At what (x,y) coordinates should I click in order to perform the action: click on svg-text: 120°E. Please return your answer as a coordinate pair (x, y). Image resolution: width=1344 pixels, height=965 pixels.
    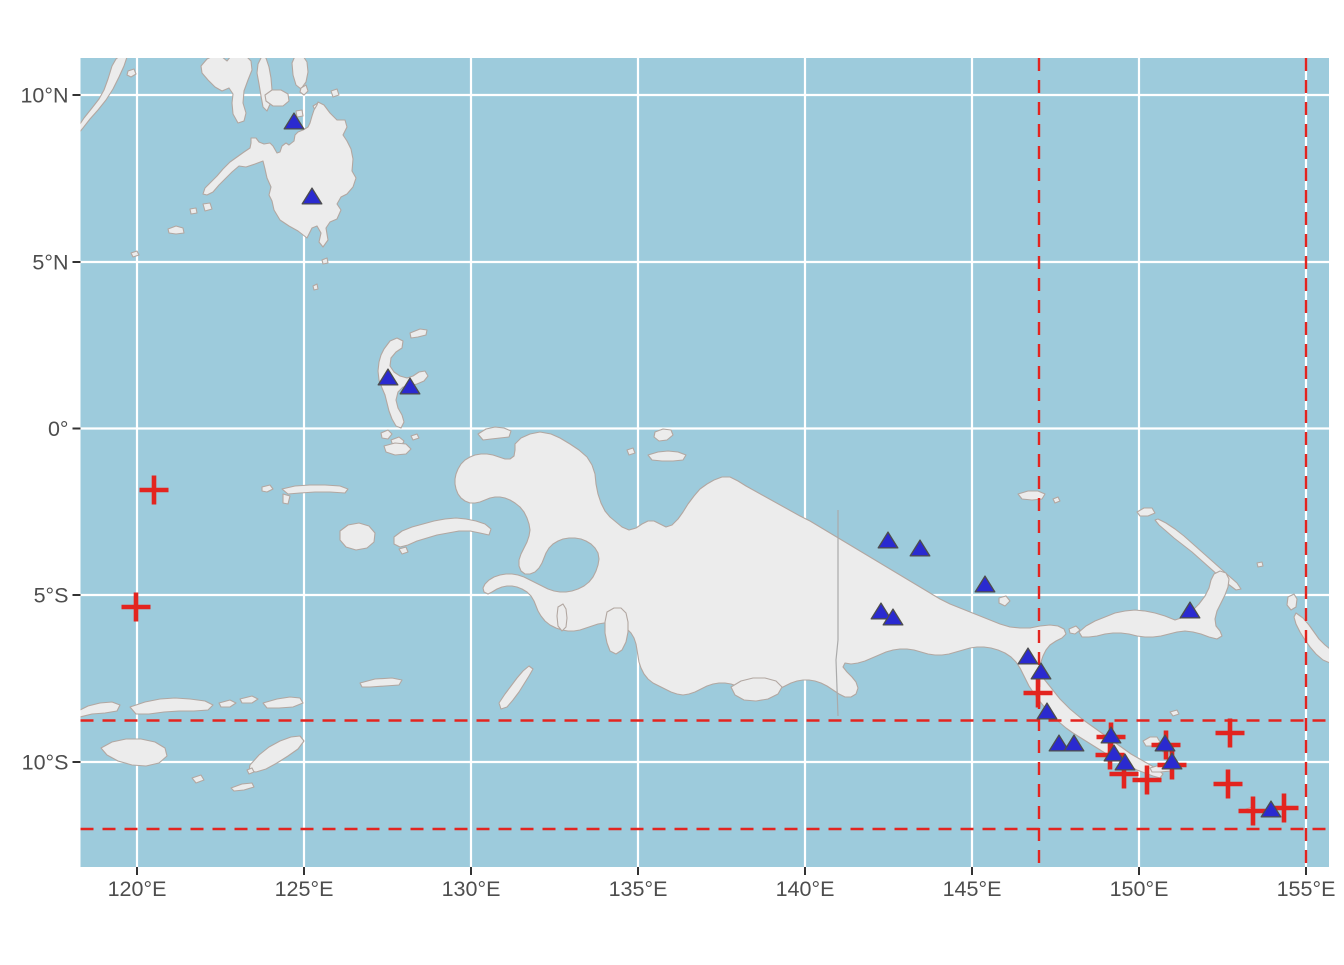
    Looking at the image, I should click on (137, 889).